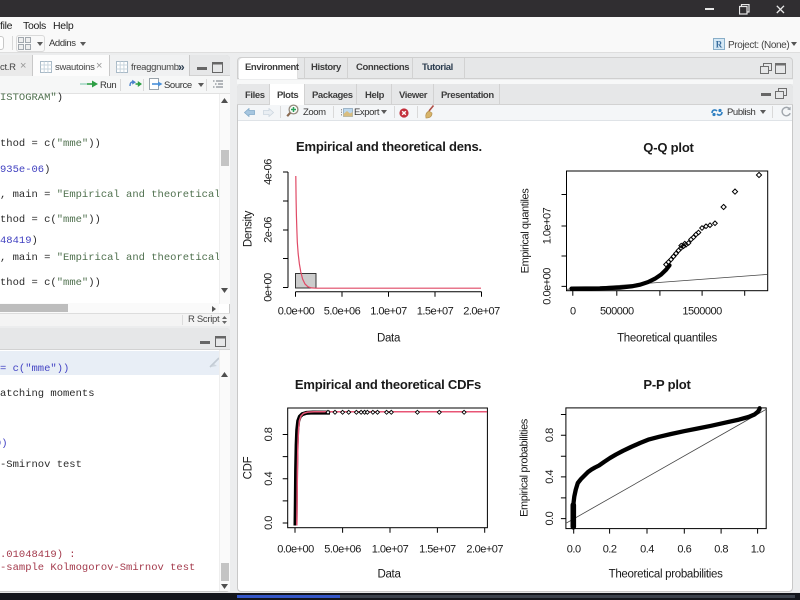 The width and height of the screenshot is (800, 600). Describe the element at coordinates (617, 312) in the screenshot. I see `svg-text: 500000` at that location.